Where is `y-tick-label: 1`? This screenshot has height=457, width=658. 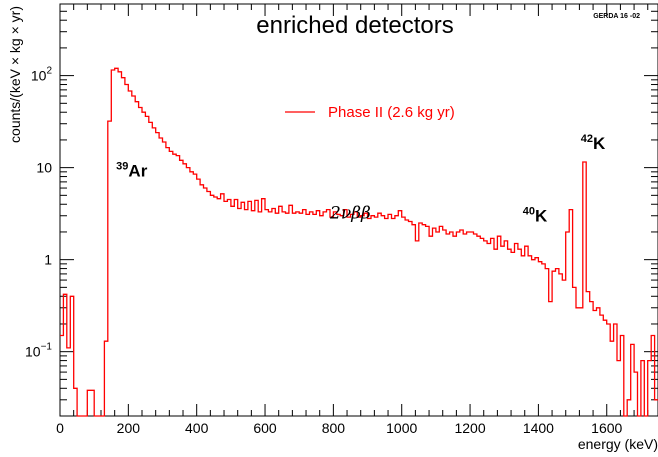
y-tick-label: 1 is located at coordinates (48, 260).